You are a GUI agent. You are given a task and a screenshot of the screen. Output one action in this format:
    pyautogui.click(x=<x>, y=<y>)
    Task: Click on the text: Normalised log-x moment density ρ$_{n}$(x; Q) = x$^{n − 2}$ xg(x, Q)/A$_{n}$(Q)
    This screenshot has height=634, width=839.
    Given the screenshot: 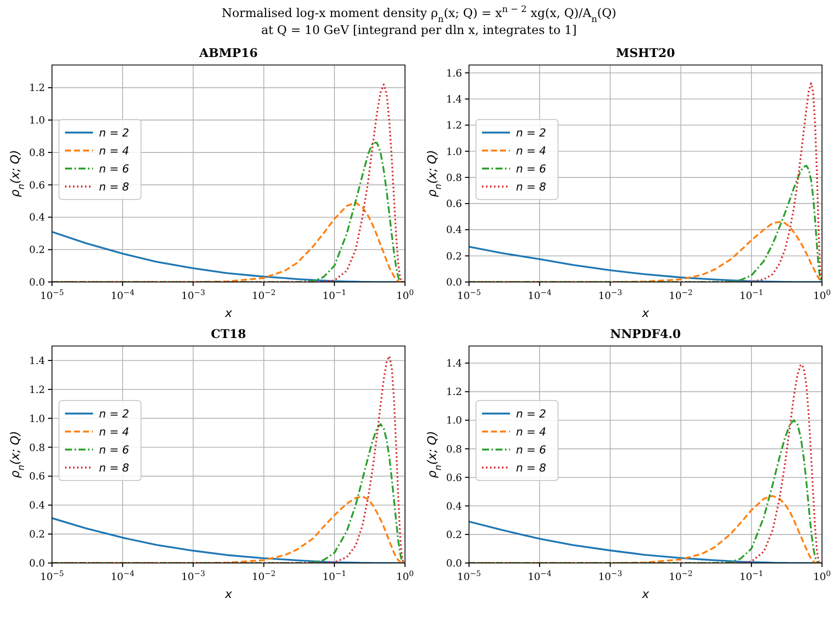 What is the action you would take?
    pyautogui.click(x=419, y=15)
    